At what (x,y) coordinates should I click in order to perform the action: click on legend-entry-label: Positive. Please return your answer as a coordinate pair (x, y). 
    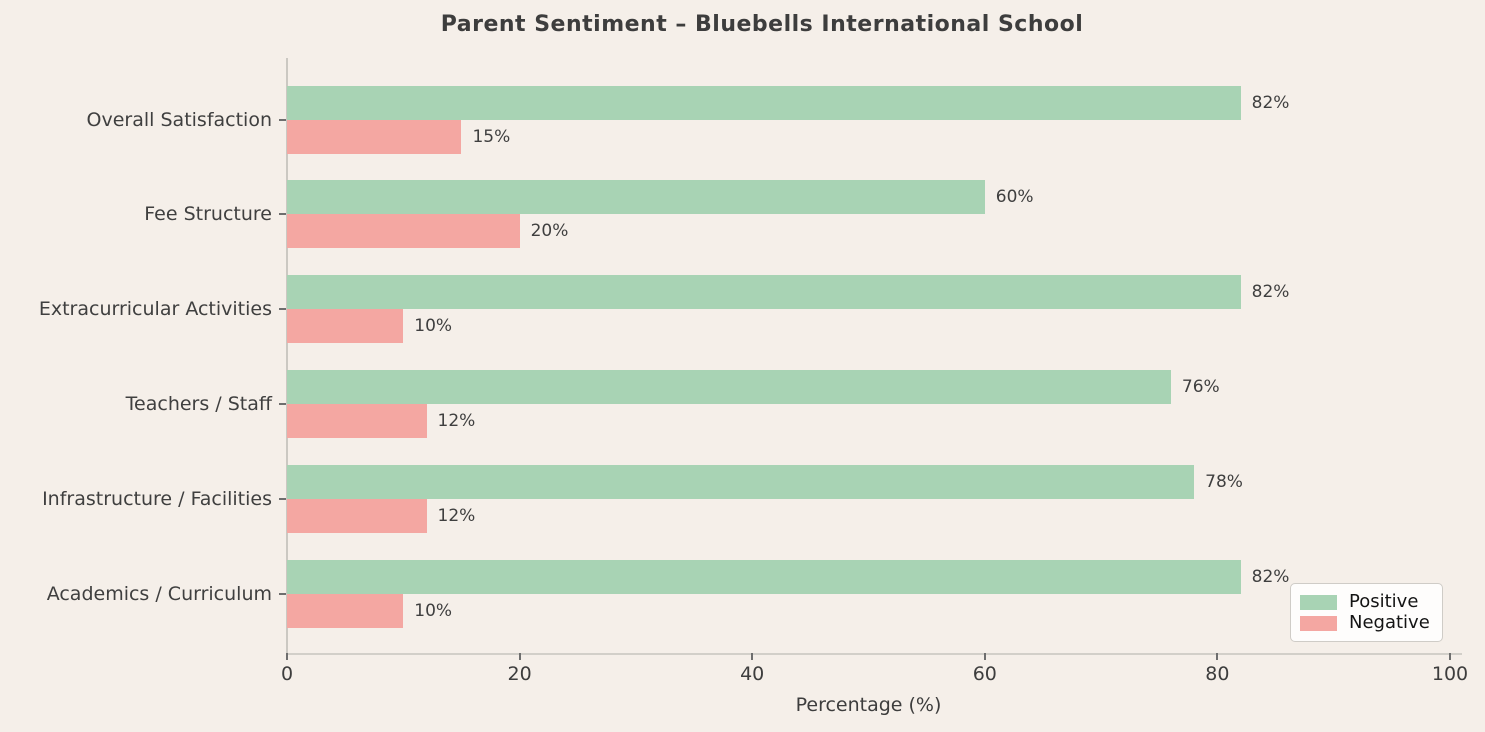
    Looking at the image, I should click on (1384, 601).